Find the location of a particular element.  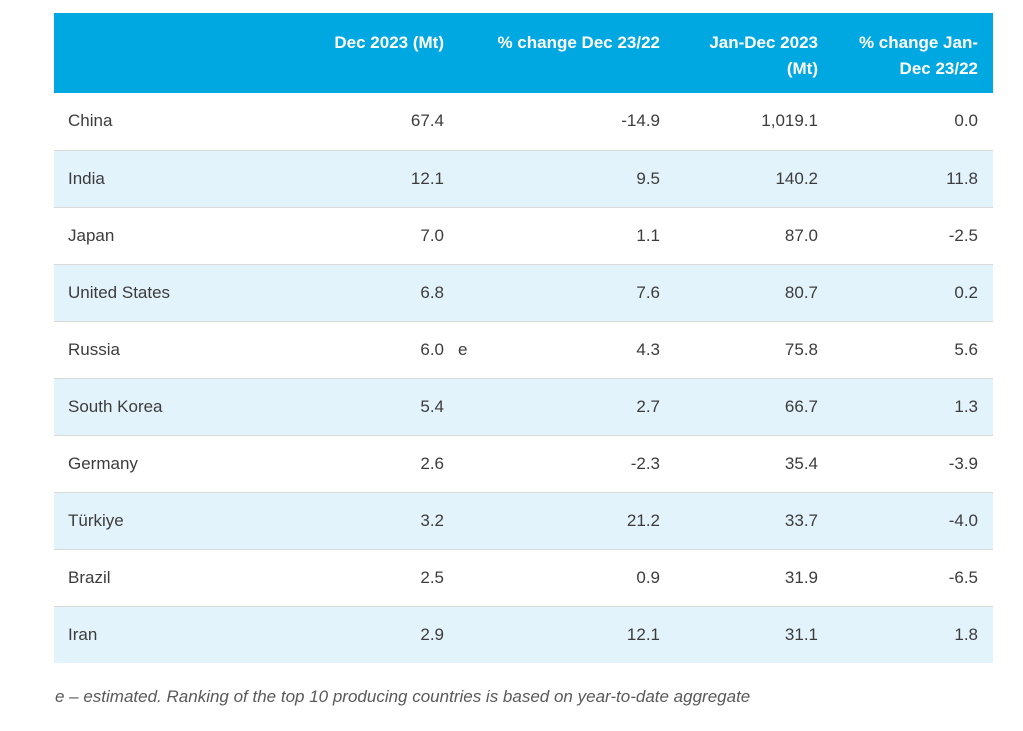

jan-dec-2023-cell: 140.2 is located at coordinates (754, 178).